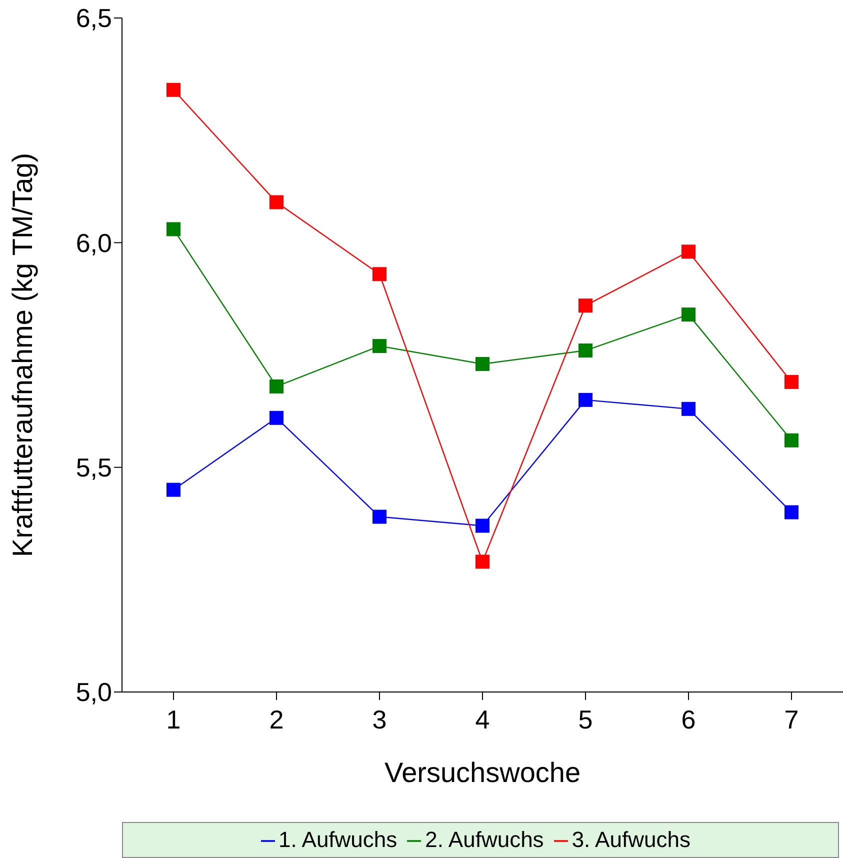  What do you see at coordinates (94, 692) in the screenshot?
I see `y-tick-label: 5,0` at bounding box center [94, 692].